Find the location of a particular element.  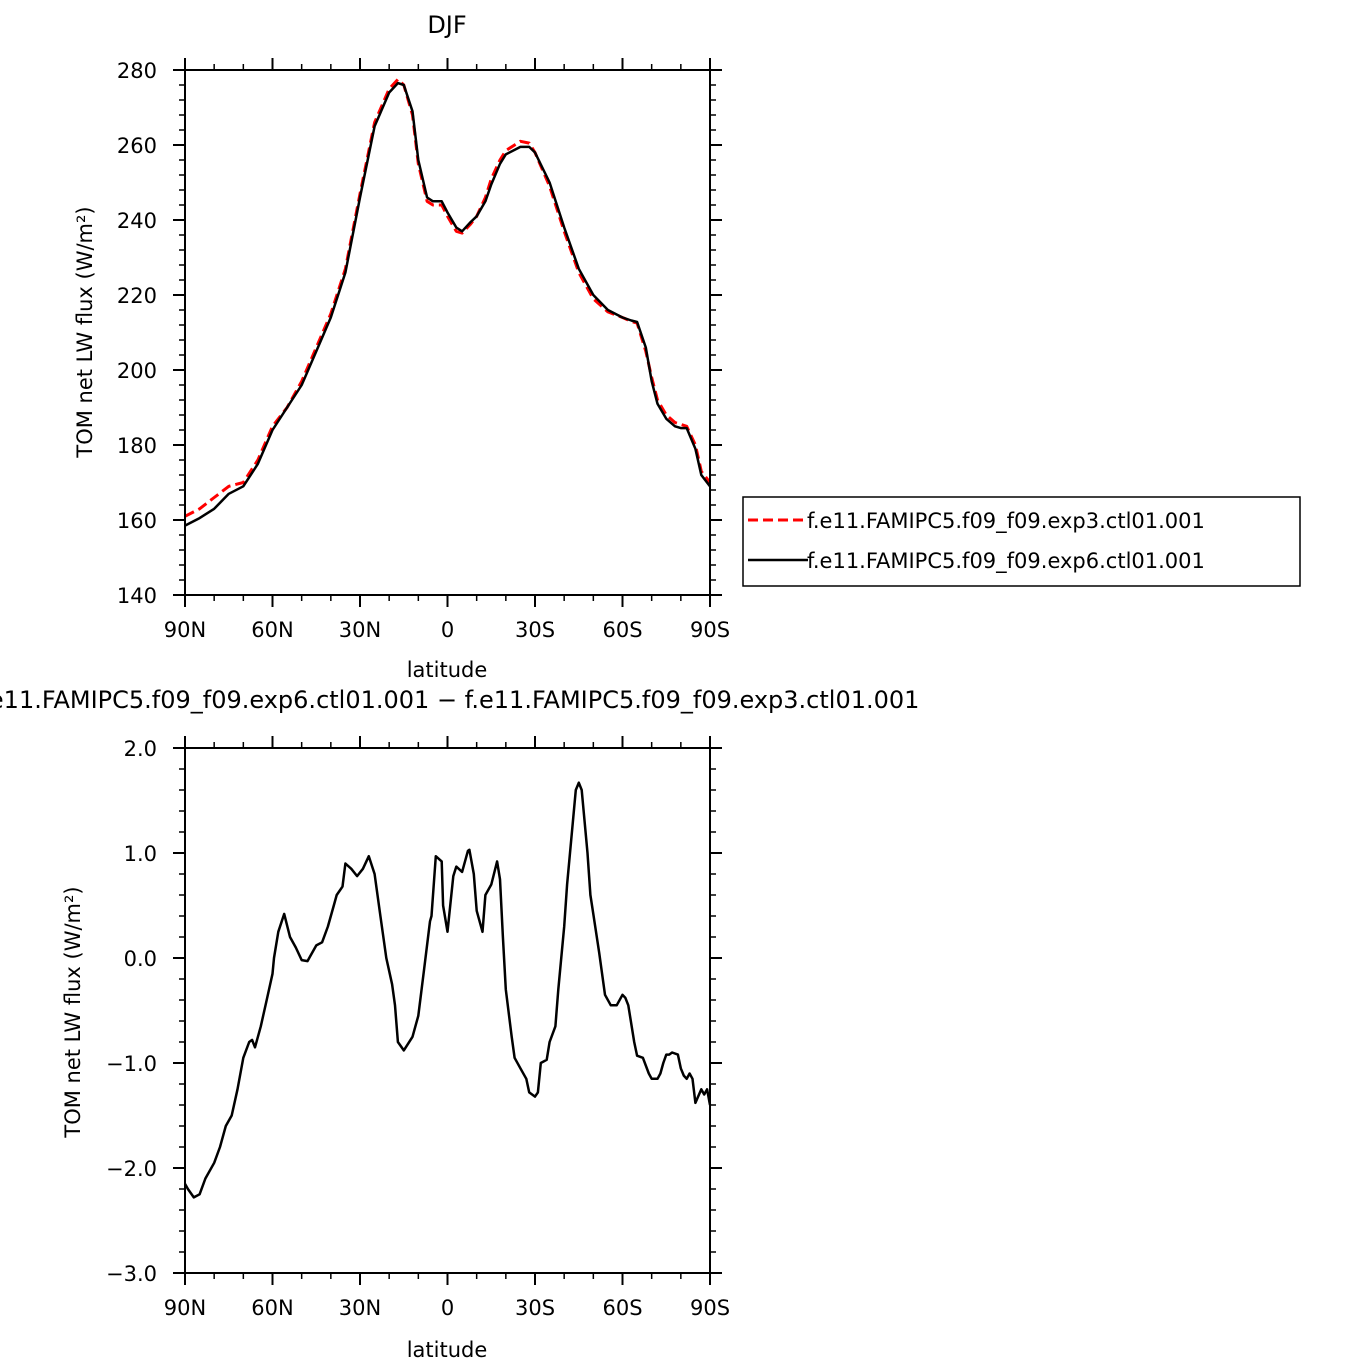

top-y-tick-label: 180 is located at coordinates (137, 446).